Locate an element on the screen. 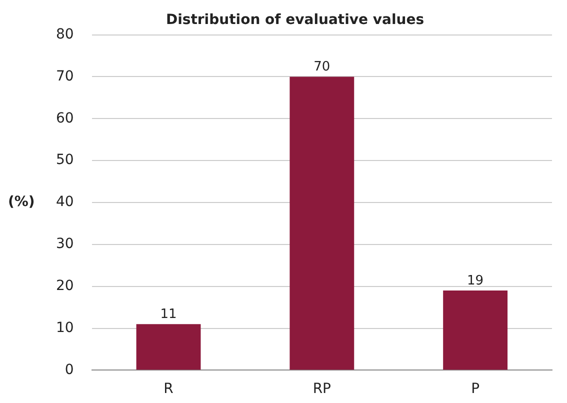 The height and width of the screenshot is (403, 567). y-tick-label: 80 is located at coordinates (65, 34).